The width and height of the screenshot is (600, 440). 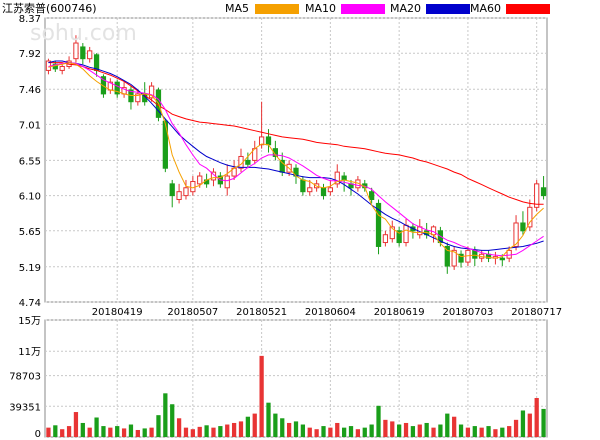 What do you see at coordinates (30, 268) in the screenshot?
I see `price-tick-label: 5.19` at bounding box center [30, 268].